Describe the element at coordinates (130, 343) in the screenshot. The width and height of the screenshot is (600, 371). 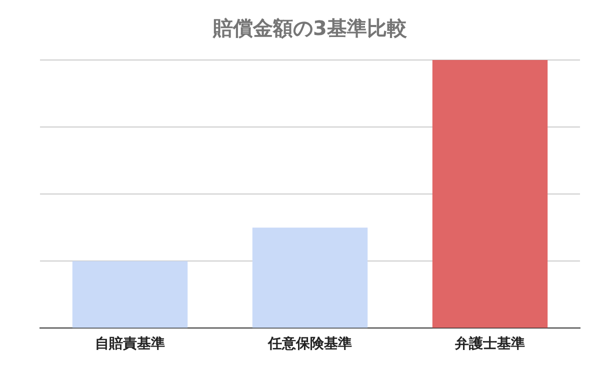
I see `x-tick-label: 自賠責基準` at that location.